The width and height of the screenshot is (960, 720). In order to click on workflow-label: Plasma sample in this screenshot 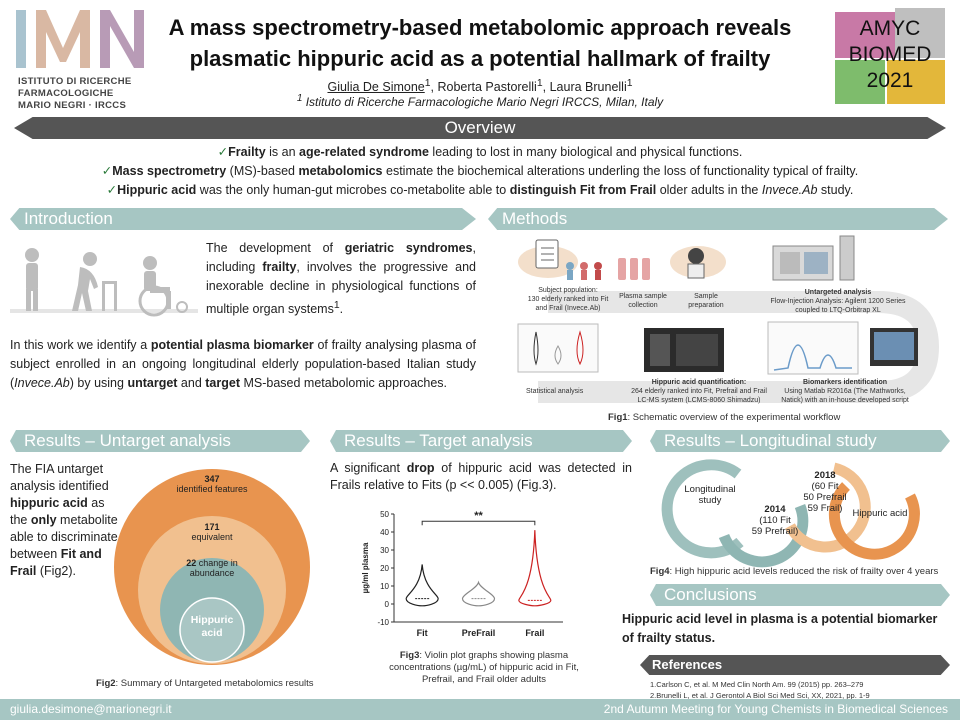, I will do `click(643, 296)`.